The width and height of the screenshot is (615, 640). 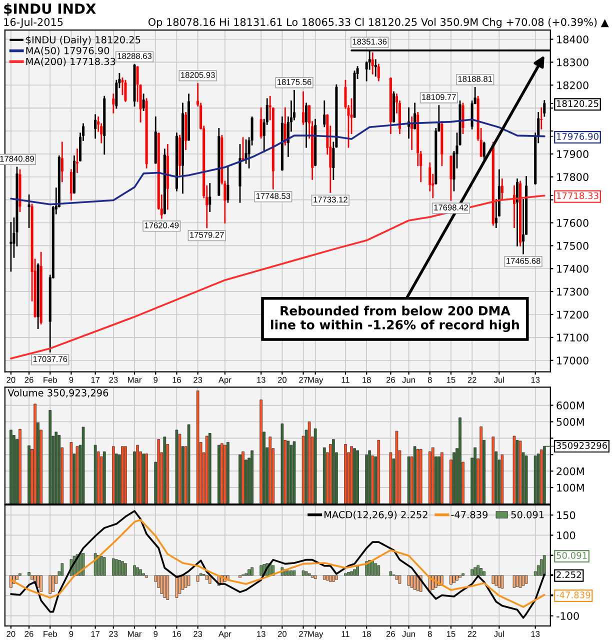 What do you see at coordinates (527, 514) in the screenshot?
I see `legend-label: 50.091` at bounding box center [527, 514].